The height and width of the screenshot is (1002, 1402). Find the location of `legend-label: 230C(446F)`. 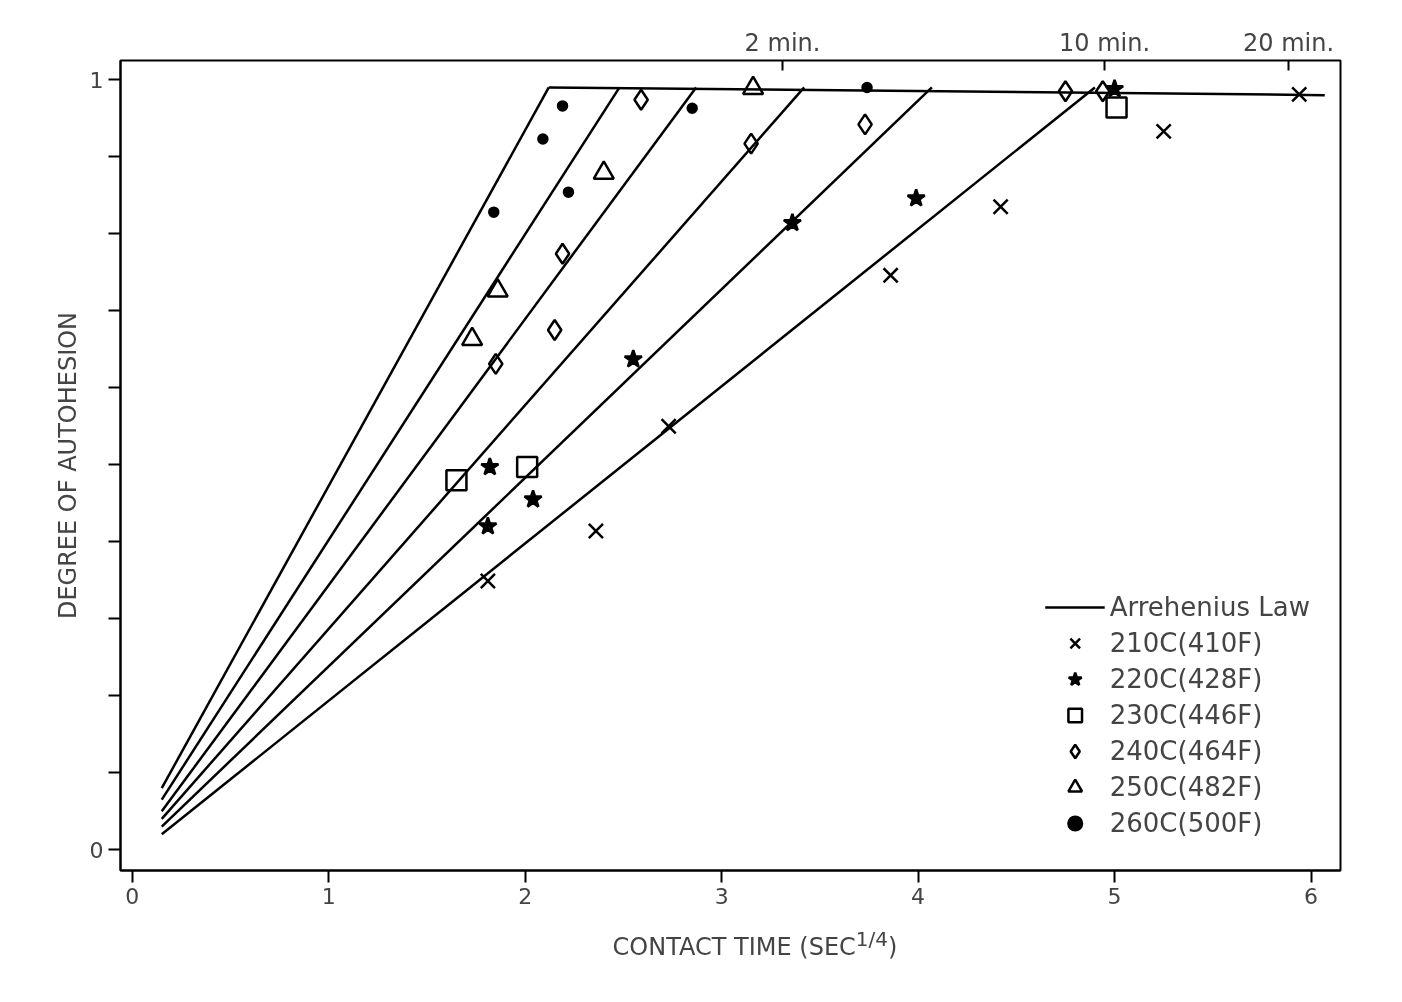

legend-label: 230C(446F) is located at coordinates (1186, 715).